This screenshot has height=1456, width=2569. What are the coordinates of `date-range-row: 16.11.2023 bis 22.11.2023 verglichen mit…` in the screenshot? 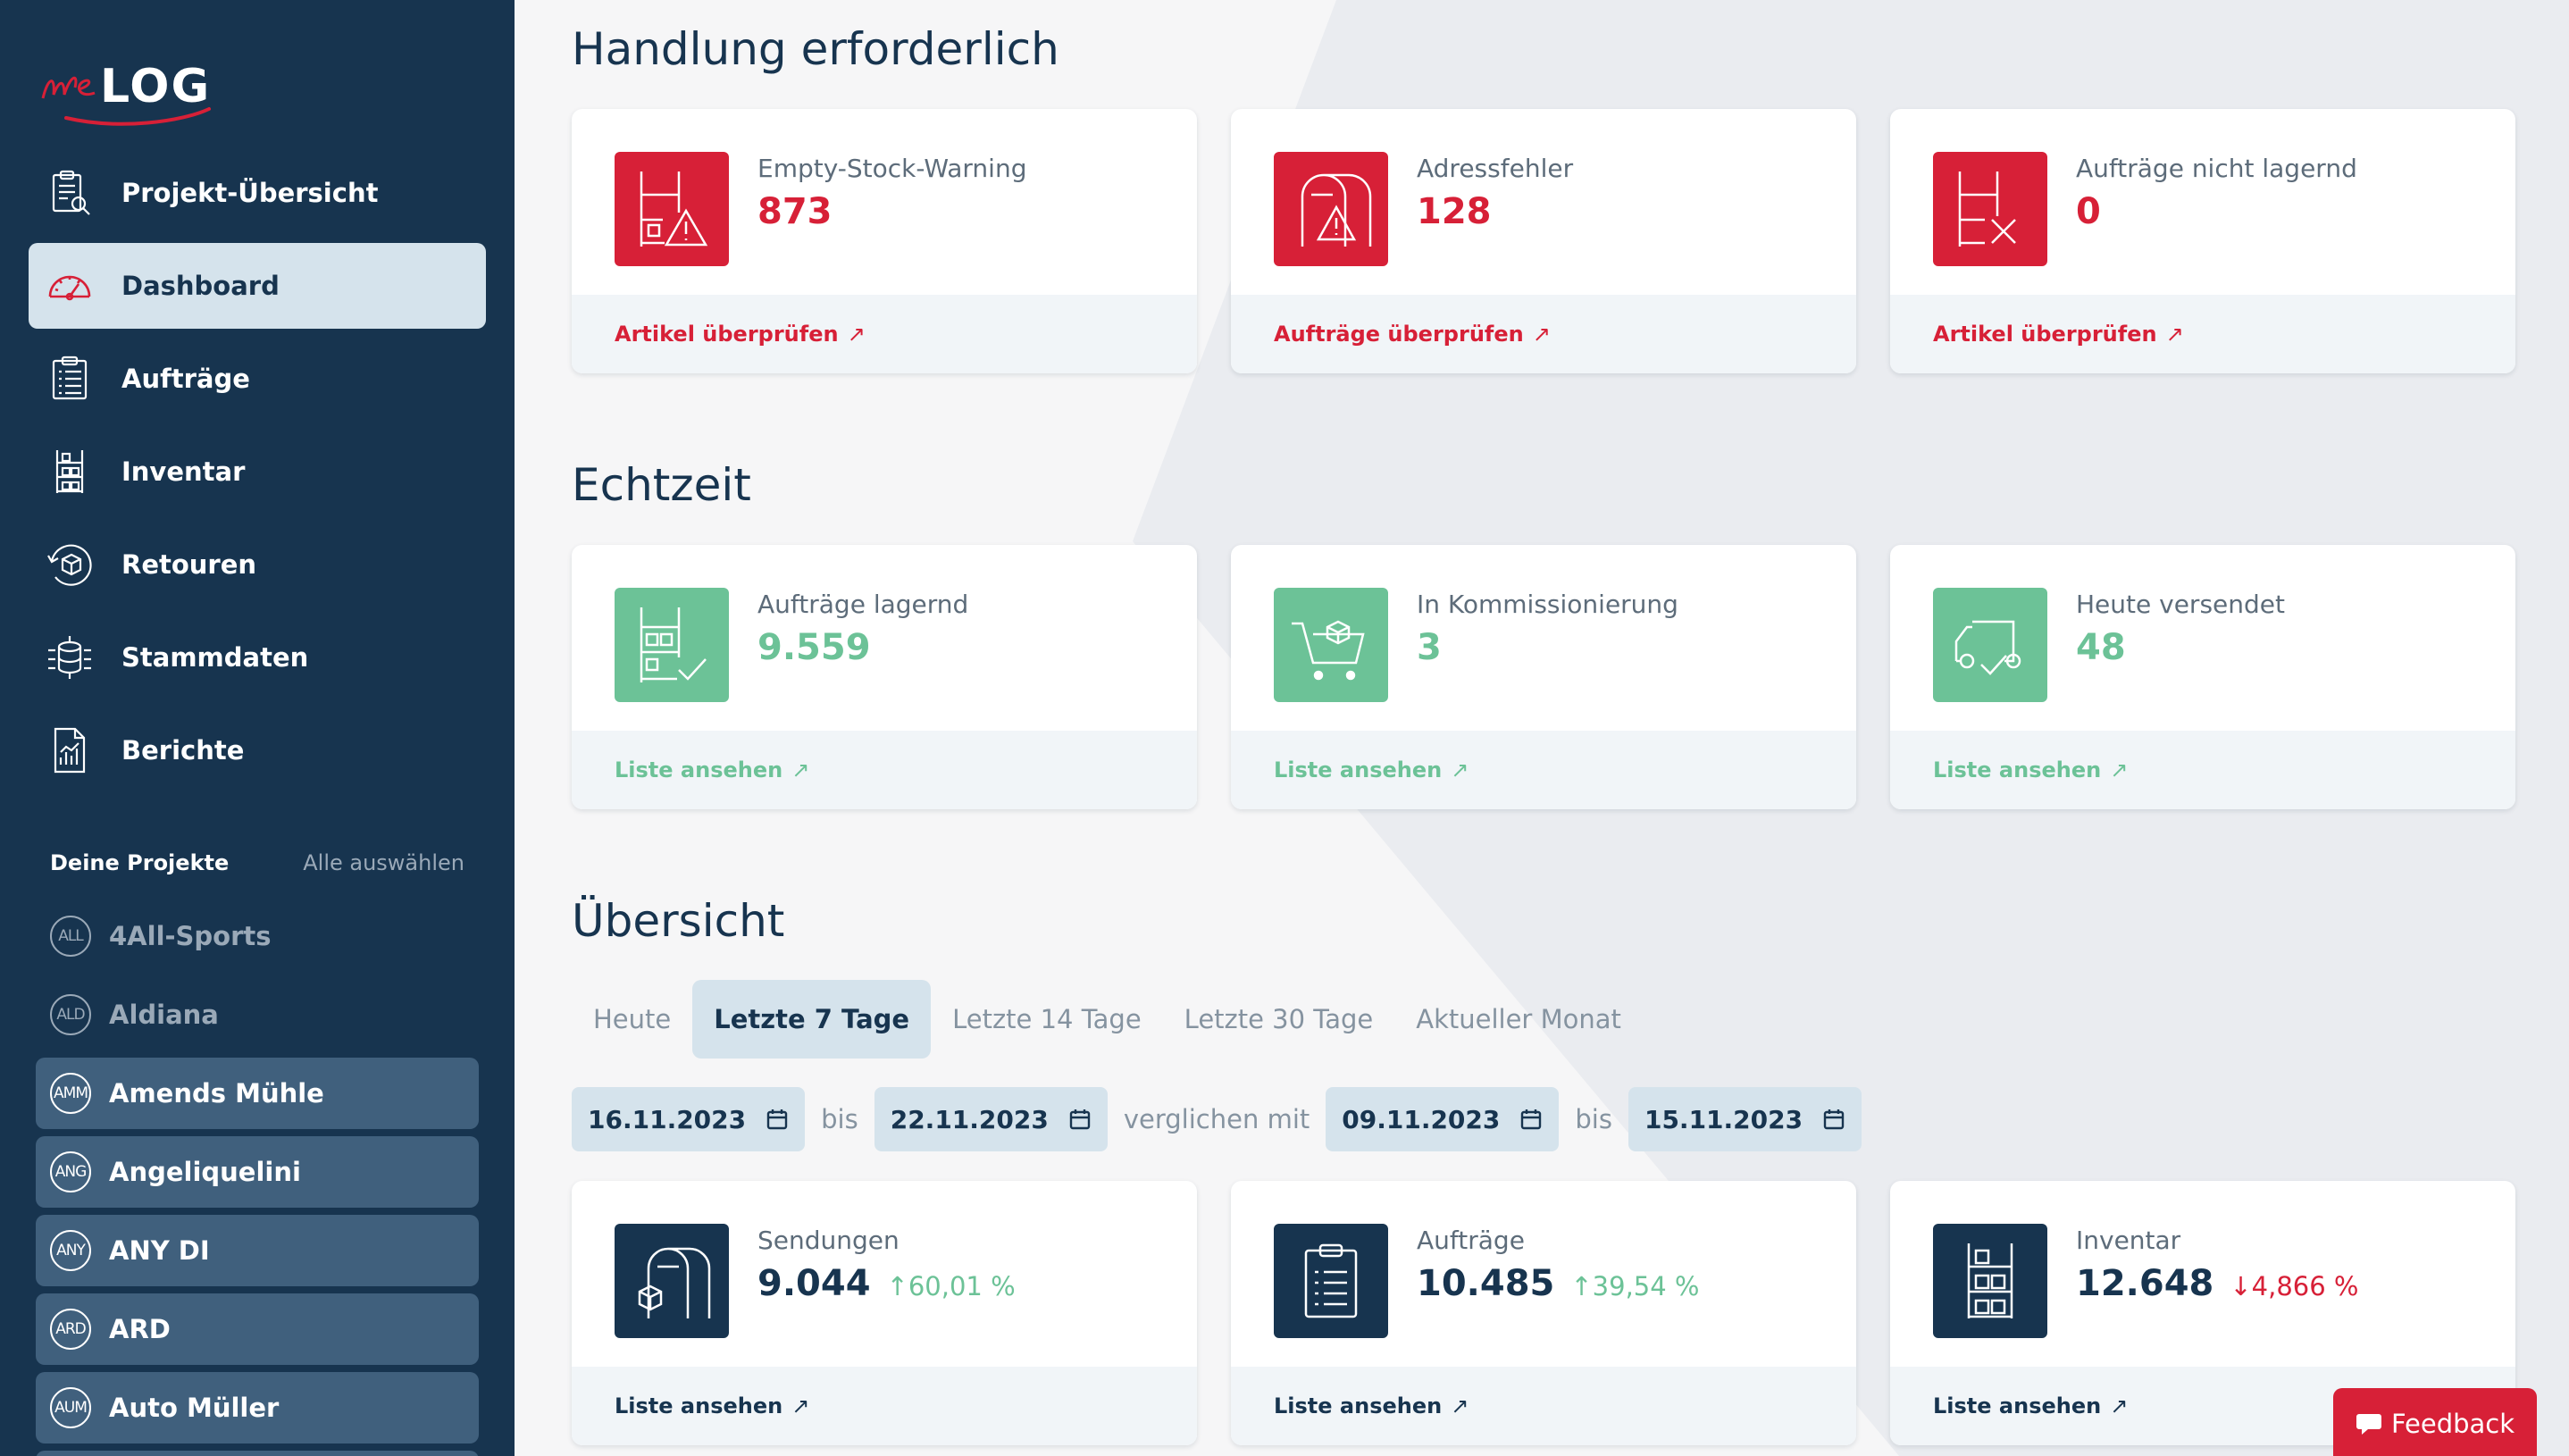 It's located at (1217, 1119).